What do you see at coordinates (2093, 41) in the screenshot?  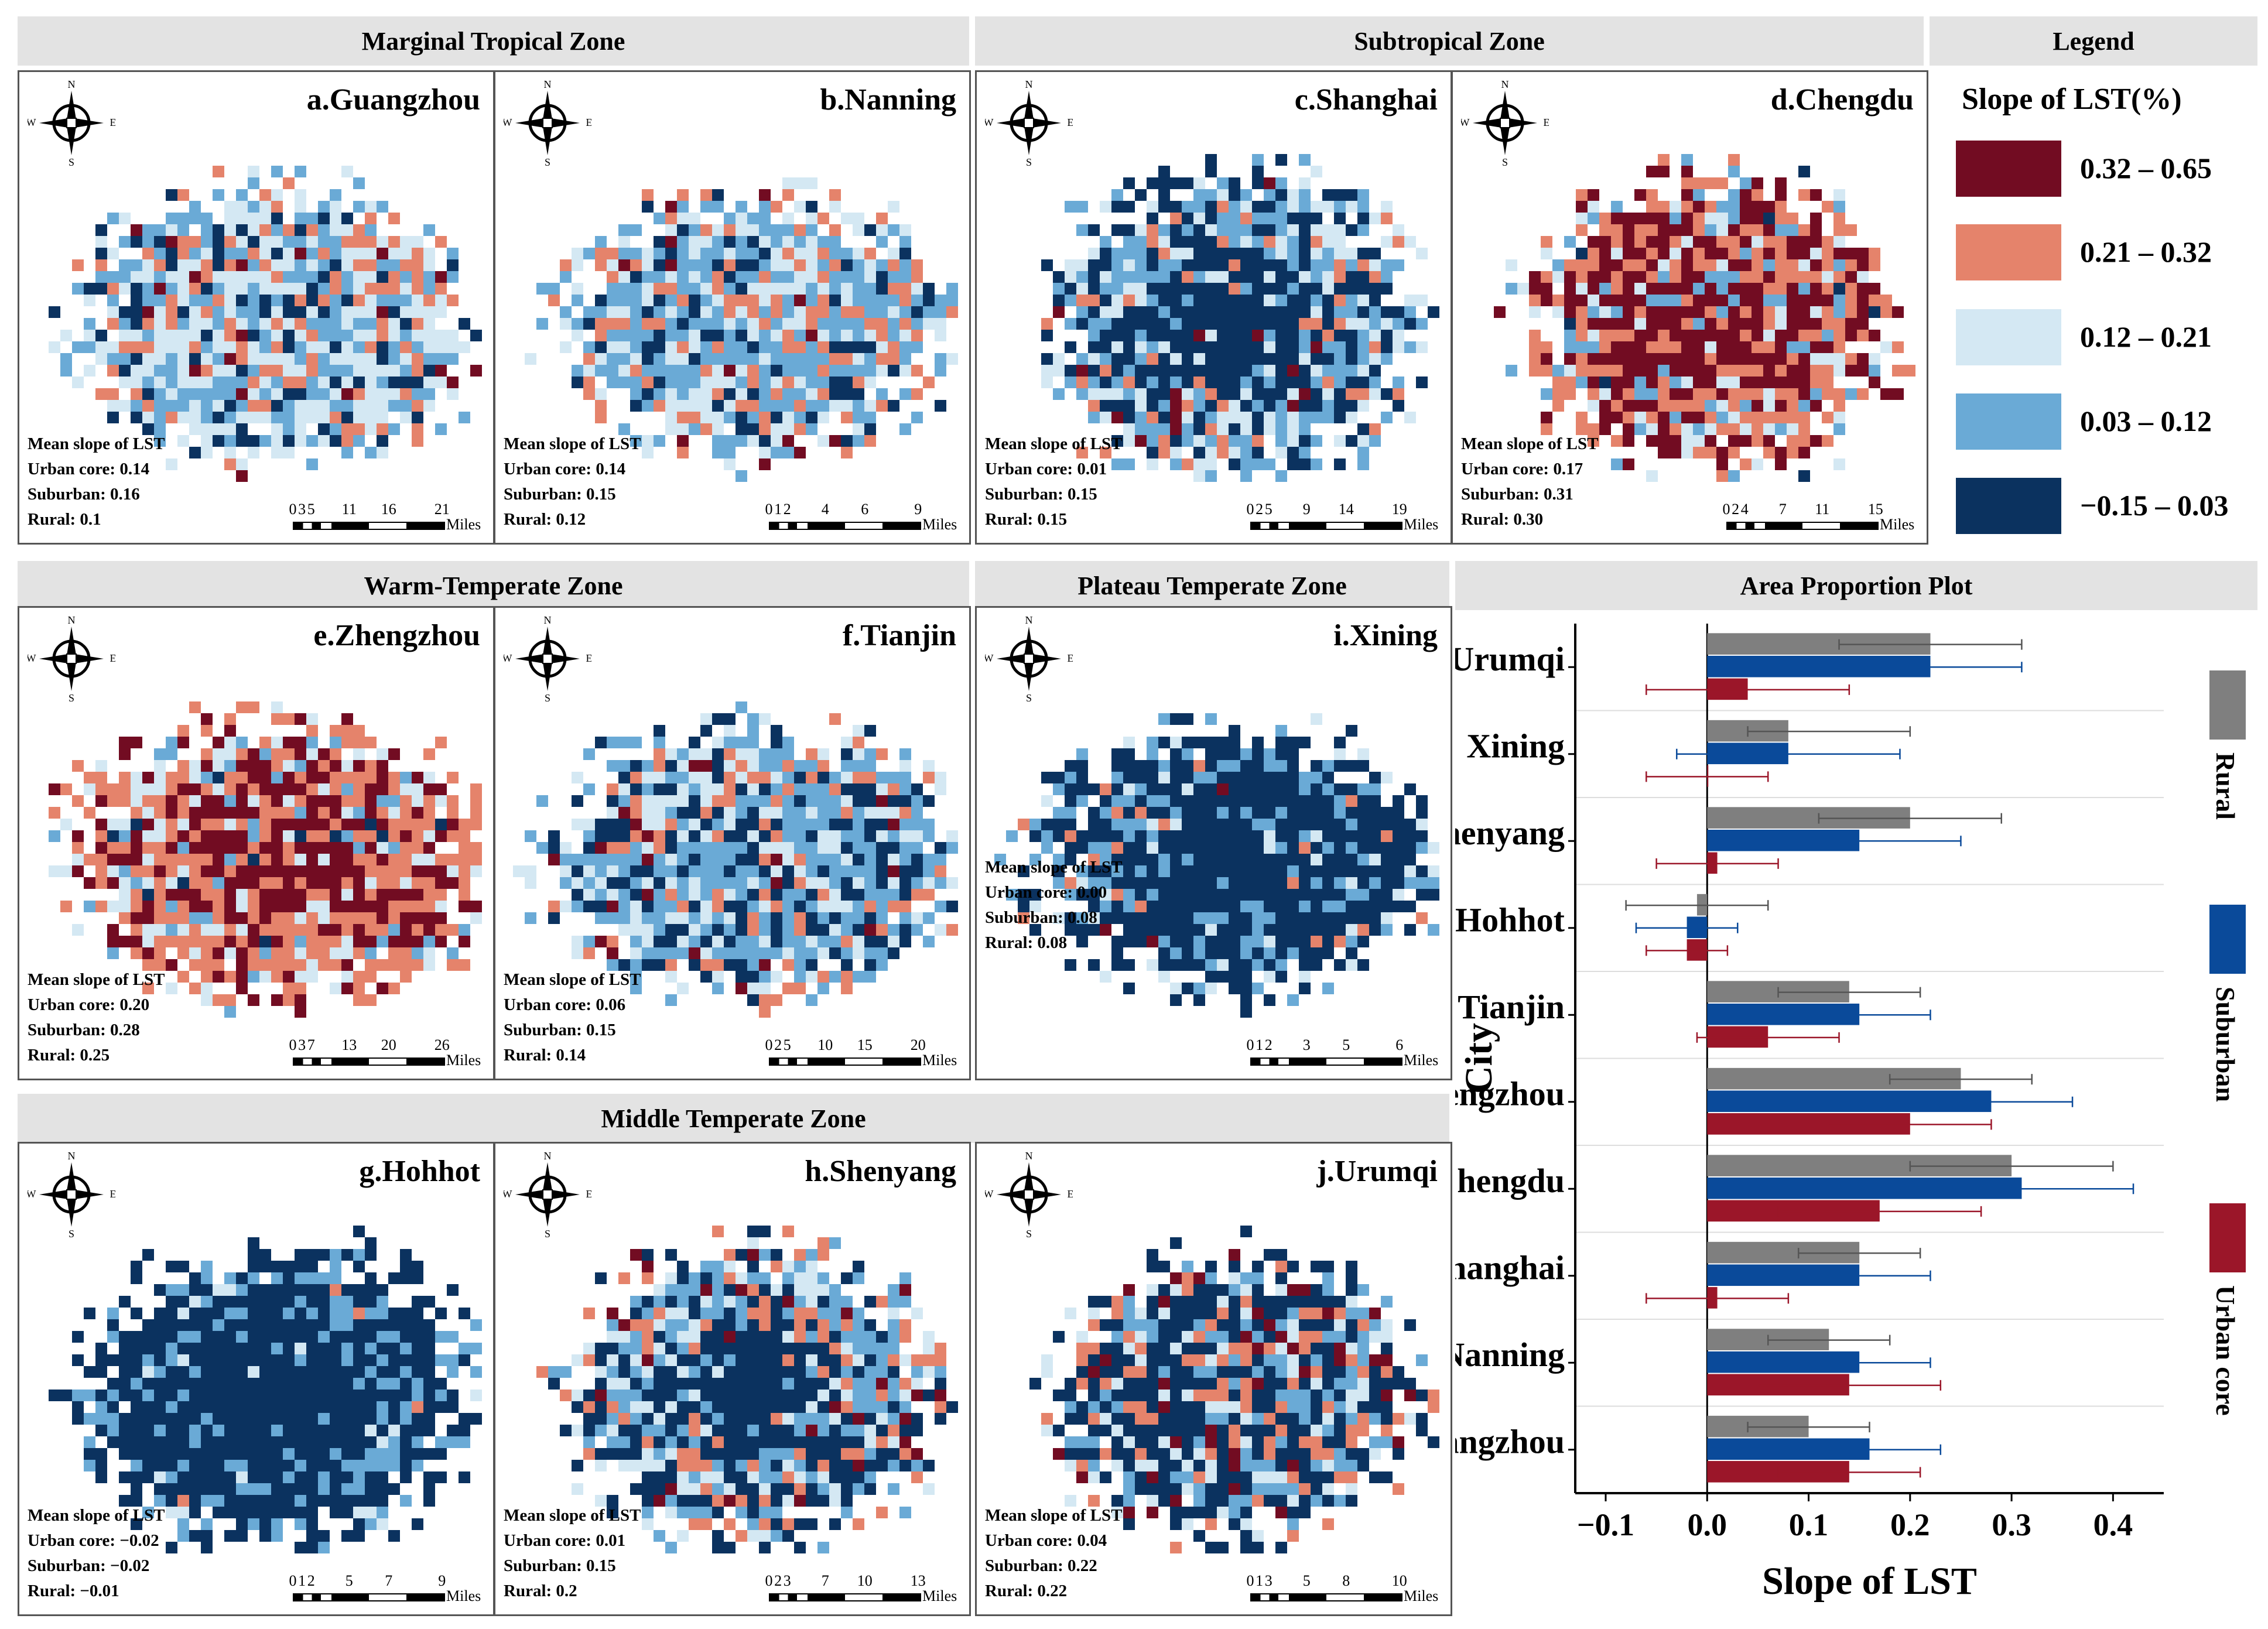 I see `zone-header-legend: Legend` at bounding box center [2093, 41].